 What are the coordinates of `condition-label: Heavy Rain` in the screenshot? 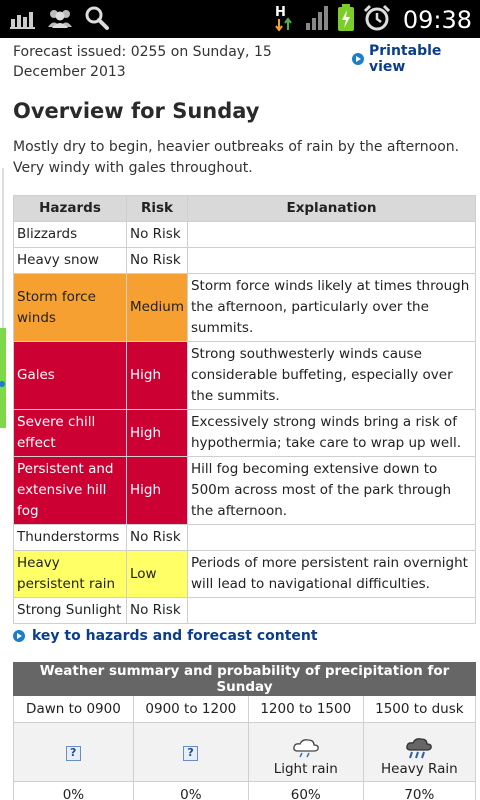 It's located at (419, 769).